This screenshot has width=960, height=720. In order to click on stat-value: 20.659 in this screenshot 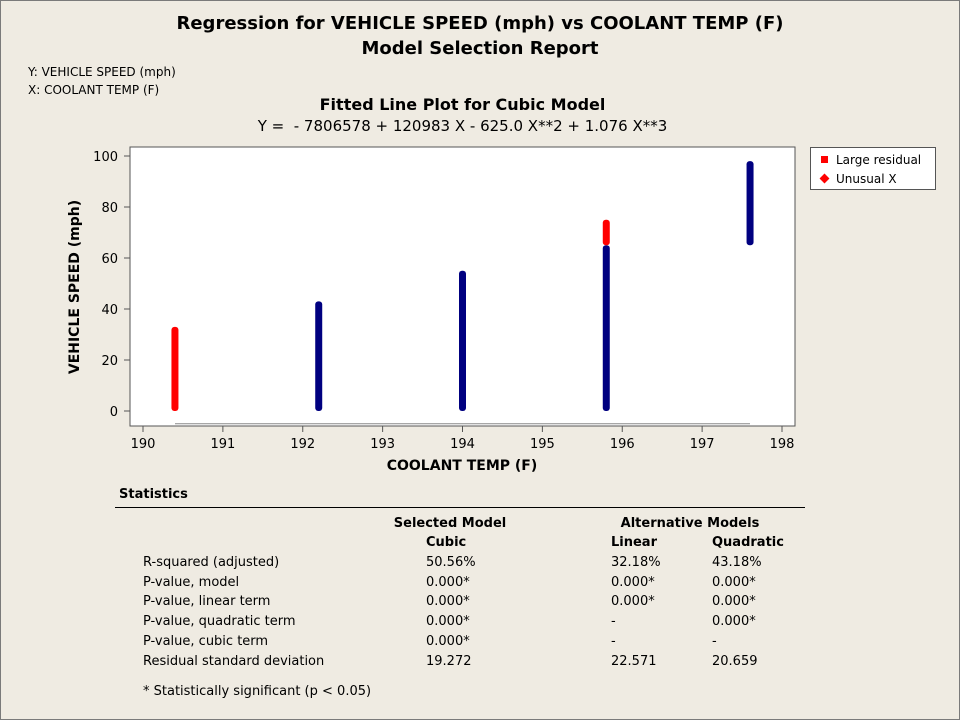, I will do `click(735, 661)`.